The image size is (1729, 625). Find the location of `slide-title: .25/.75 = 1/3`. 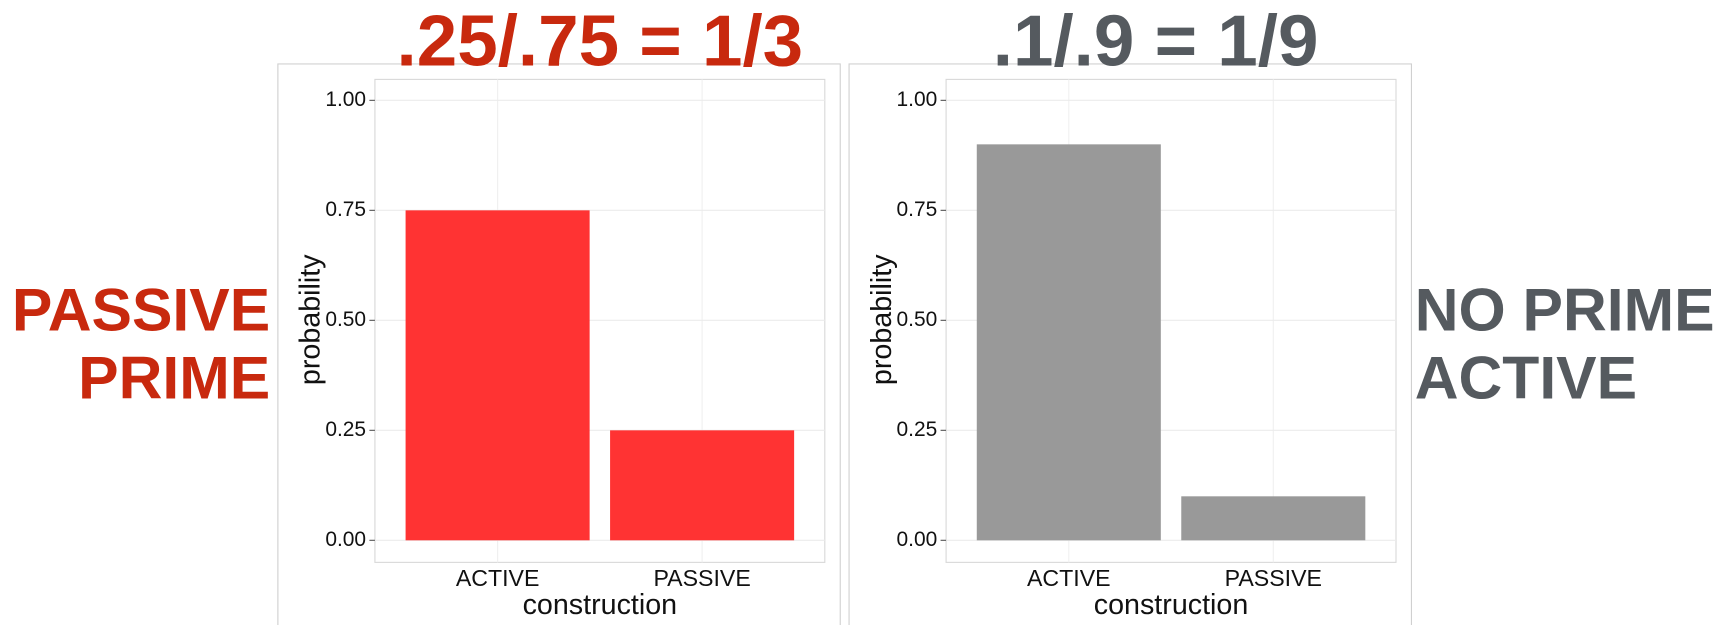

slide-title: .25/.75 = 1/3 is located at coordinates (600, 41).